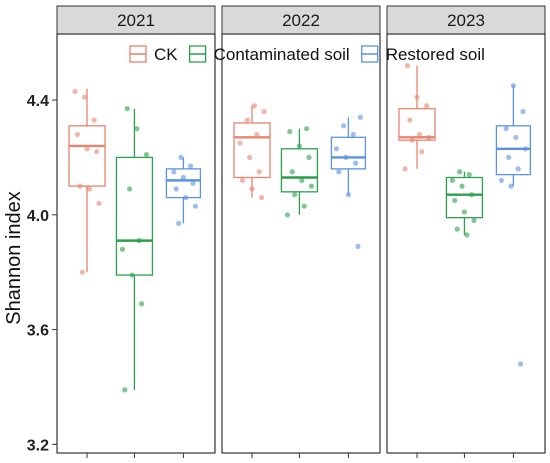 The width and height of the screenshot is (550, 463). I want to click on legend-item-ck: CK, so click(153, 54).